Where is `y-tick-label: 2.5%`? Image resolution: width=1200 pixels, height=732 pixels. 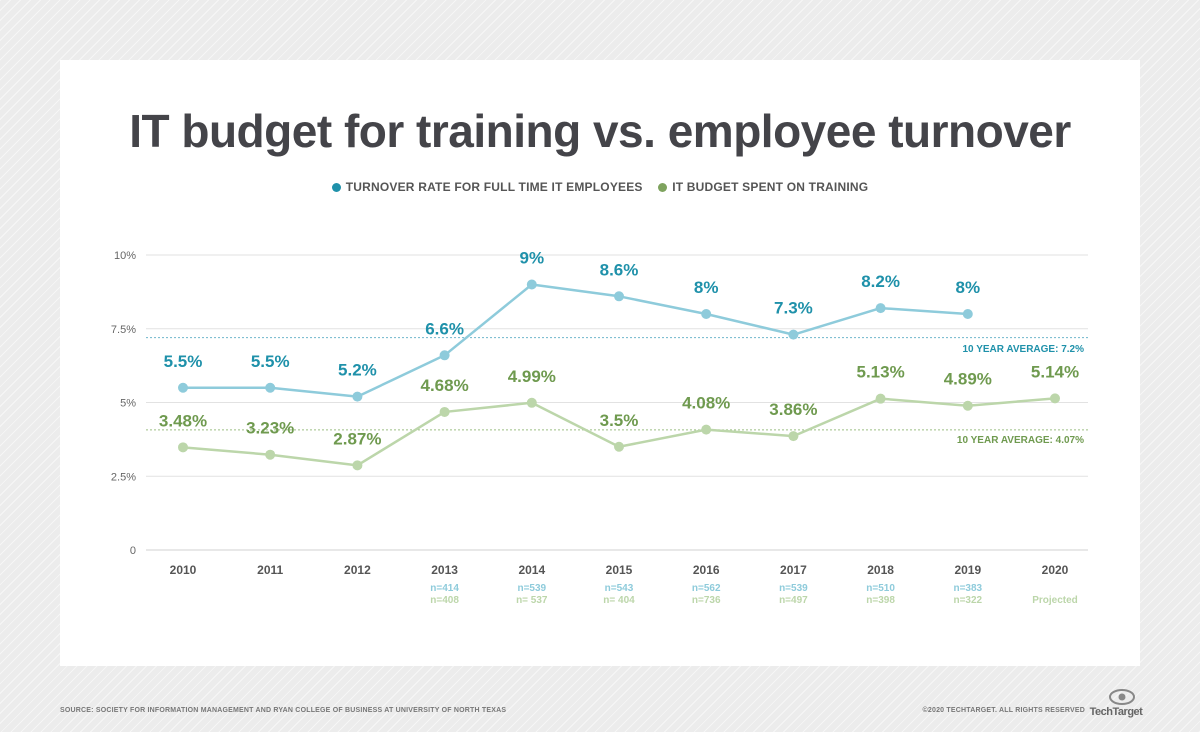
y-tick-label: 2.5% is located at coordinates (123, 477).